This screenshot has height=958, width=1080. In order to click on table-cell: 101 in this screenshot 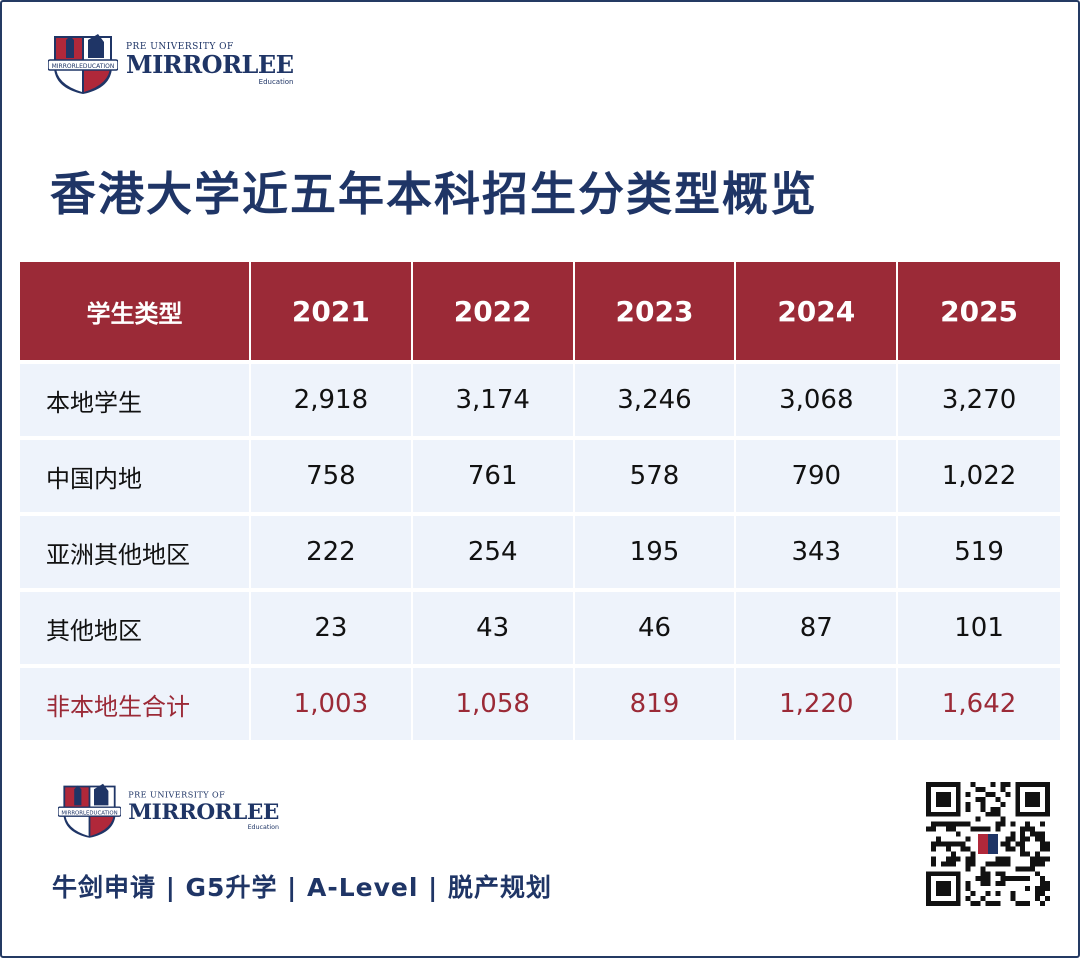, I will do `click(979, 628)`.